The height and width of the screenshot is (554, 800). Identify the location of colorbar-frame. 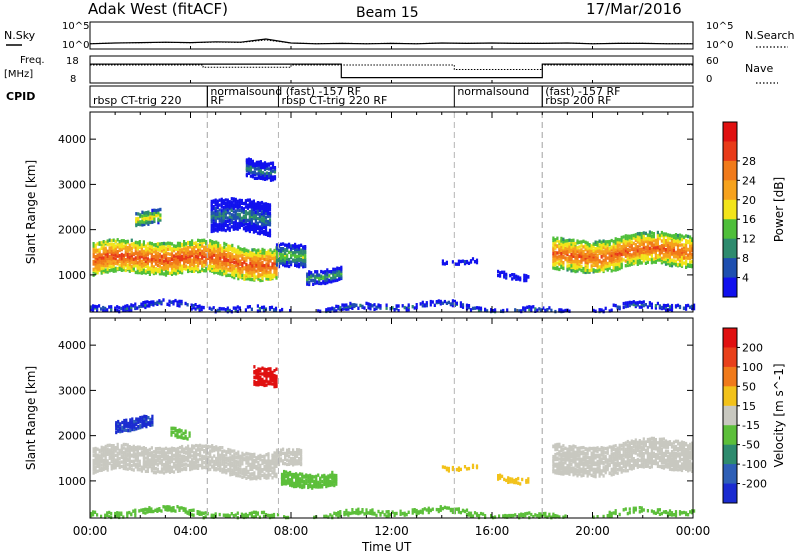
(730, 209).